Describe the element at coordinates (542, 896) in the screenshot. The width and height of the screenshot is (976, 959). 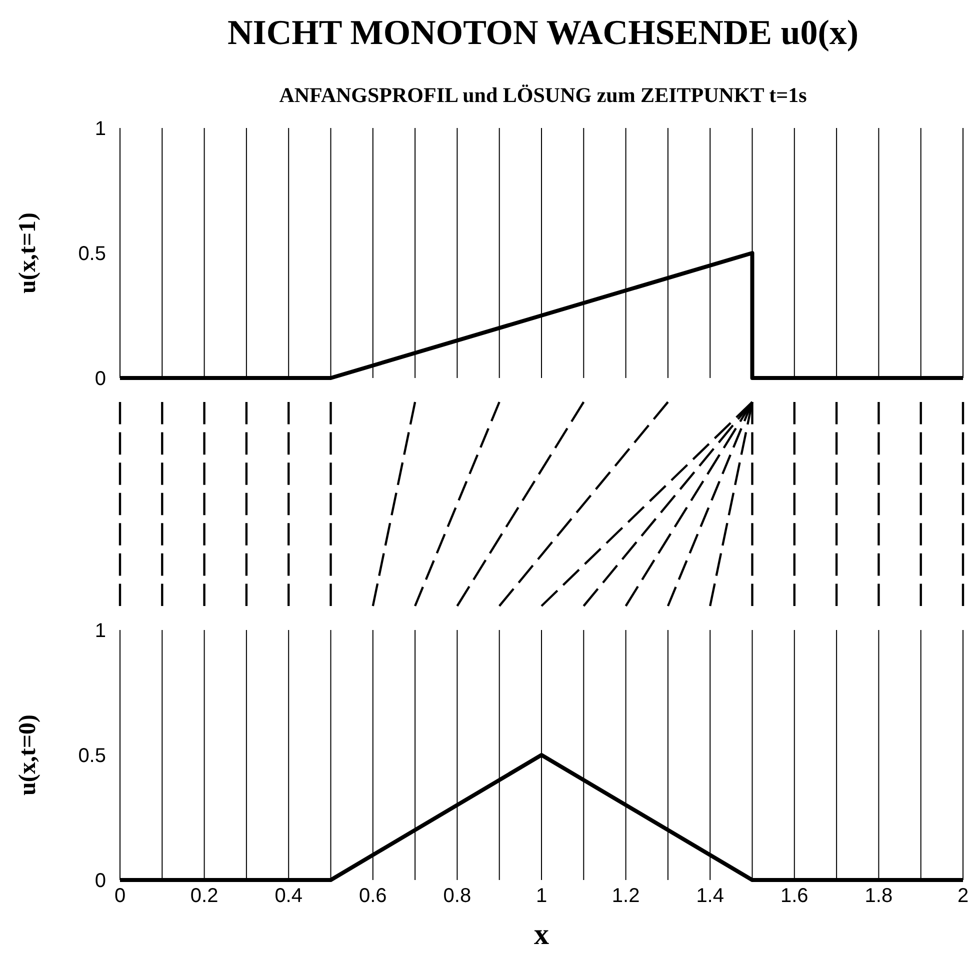
I see `x-tick-label: 1` at that location.